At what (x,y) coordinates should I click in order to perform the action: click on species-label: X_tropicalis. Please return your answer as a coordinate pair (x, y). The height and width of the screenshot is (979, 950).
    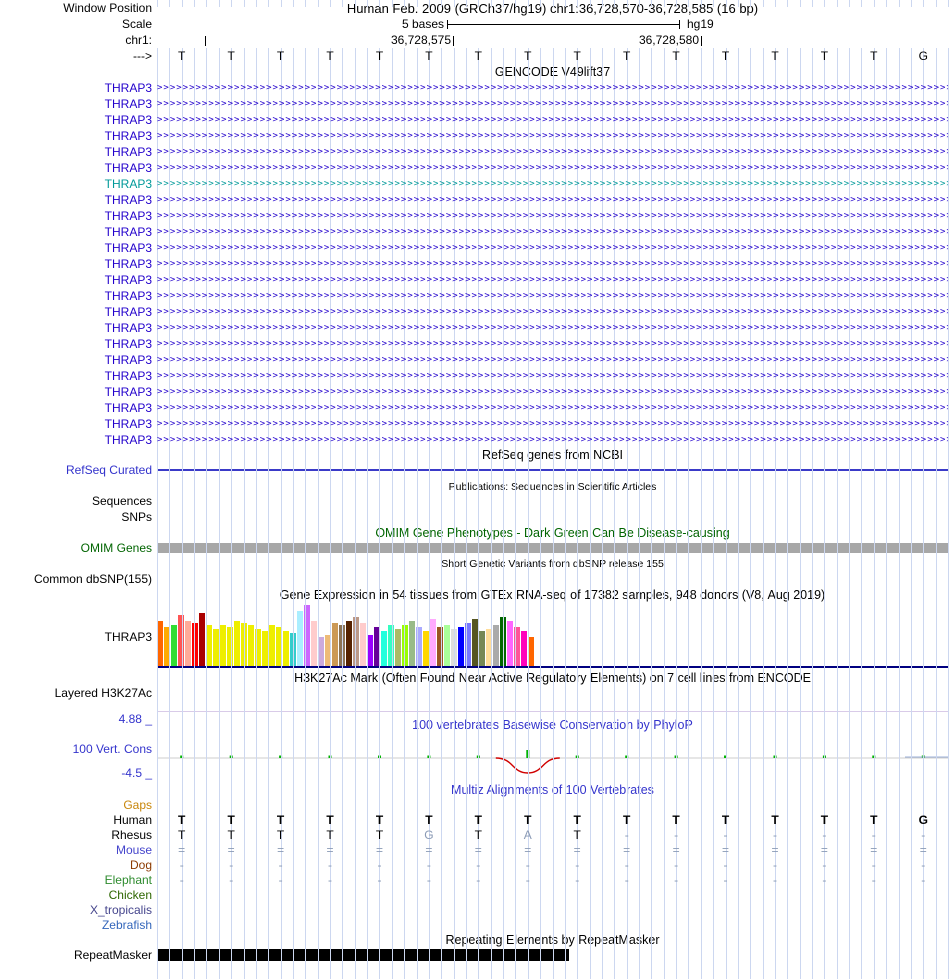
    Looking at the image, I should click on (120, 910).